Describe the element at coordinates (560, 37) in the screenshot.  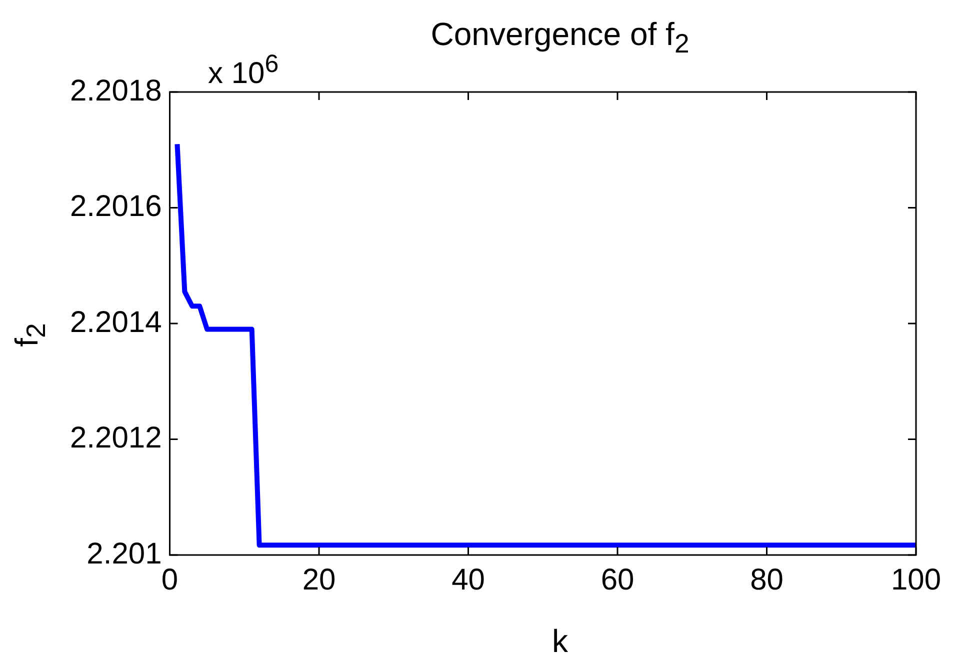
I see `chart-title: Convergence of f$_{2}$` at that location.